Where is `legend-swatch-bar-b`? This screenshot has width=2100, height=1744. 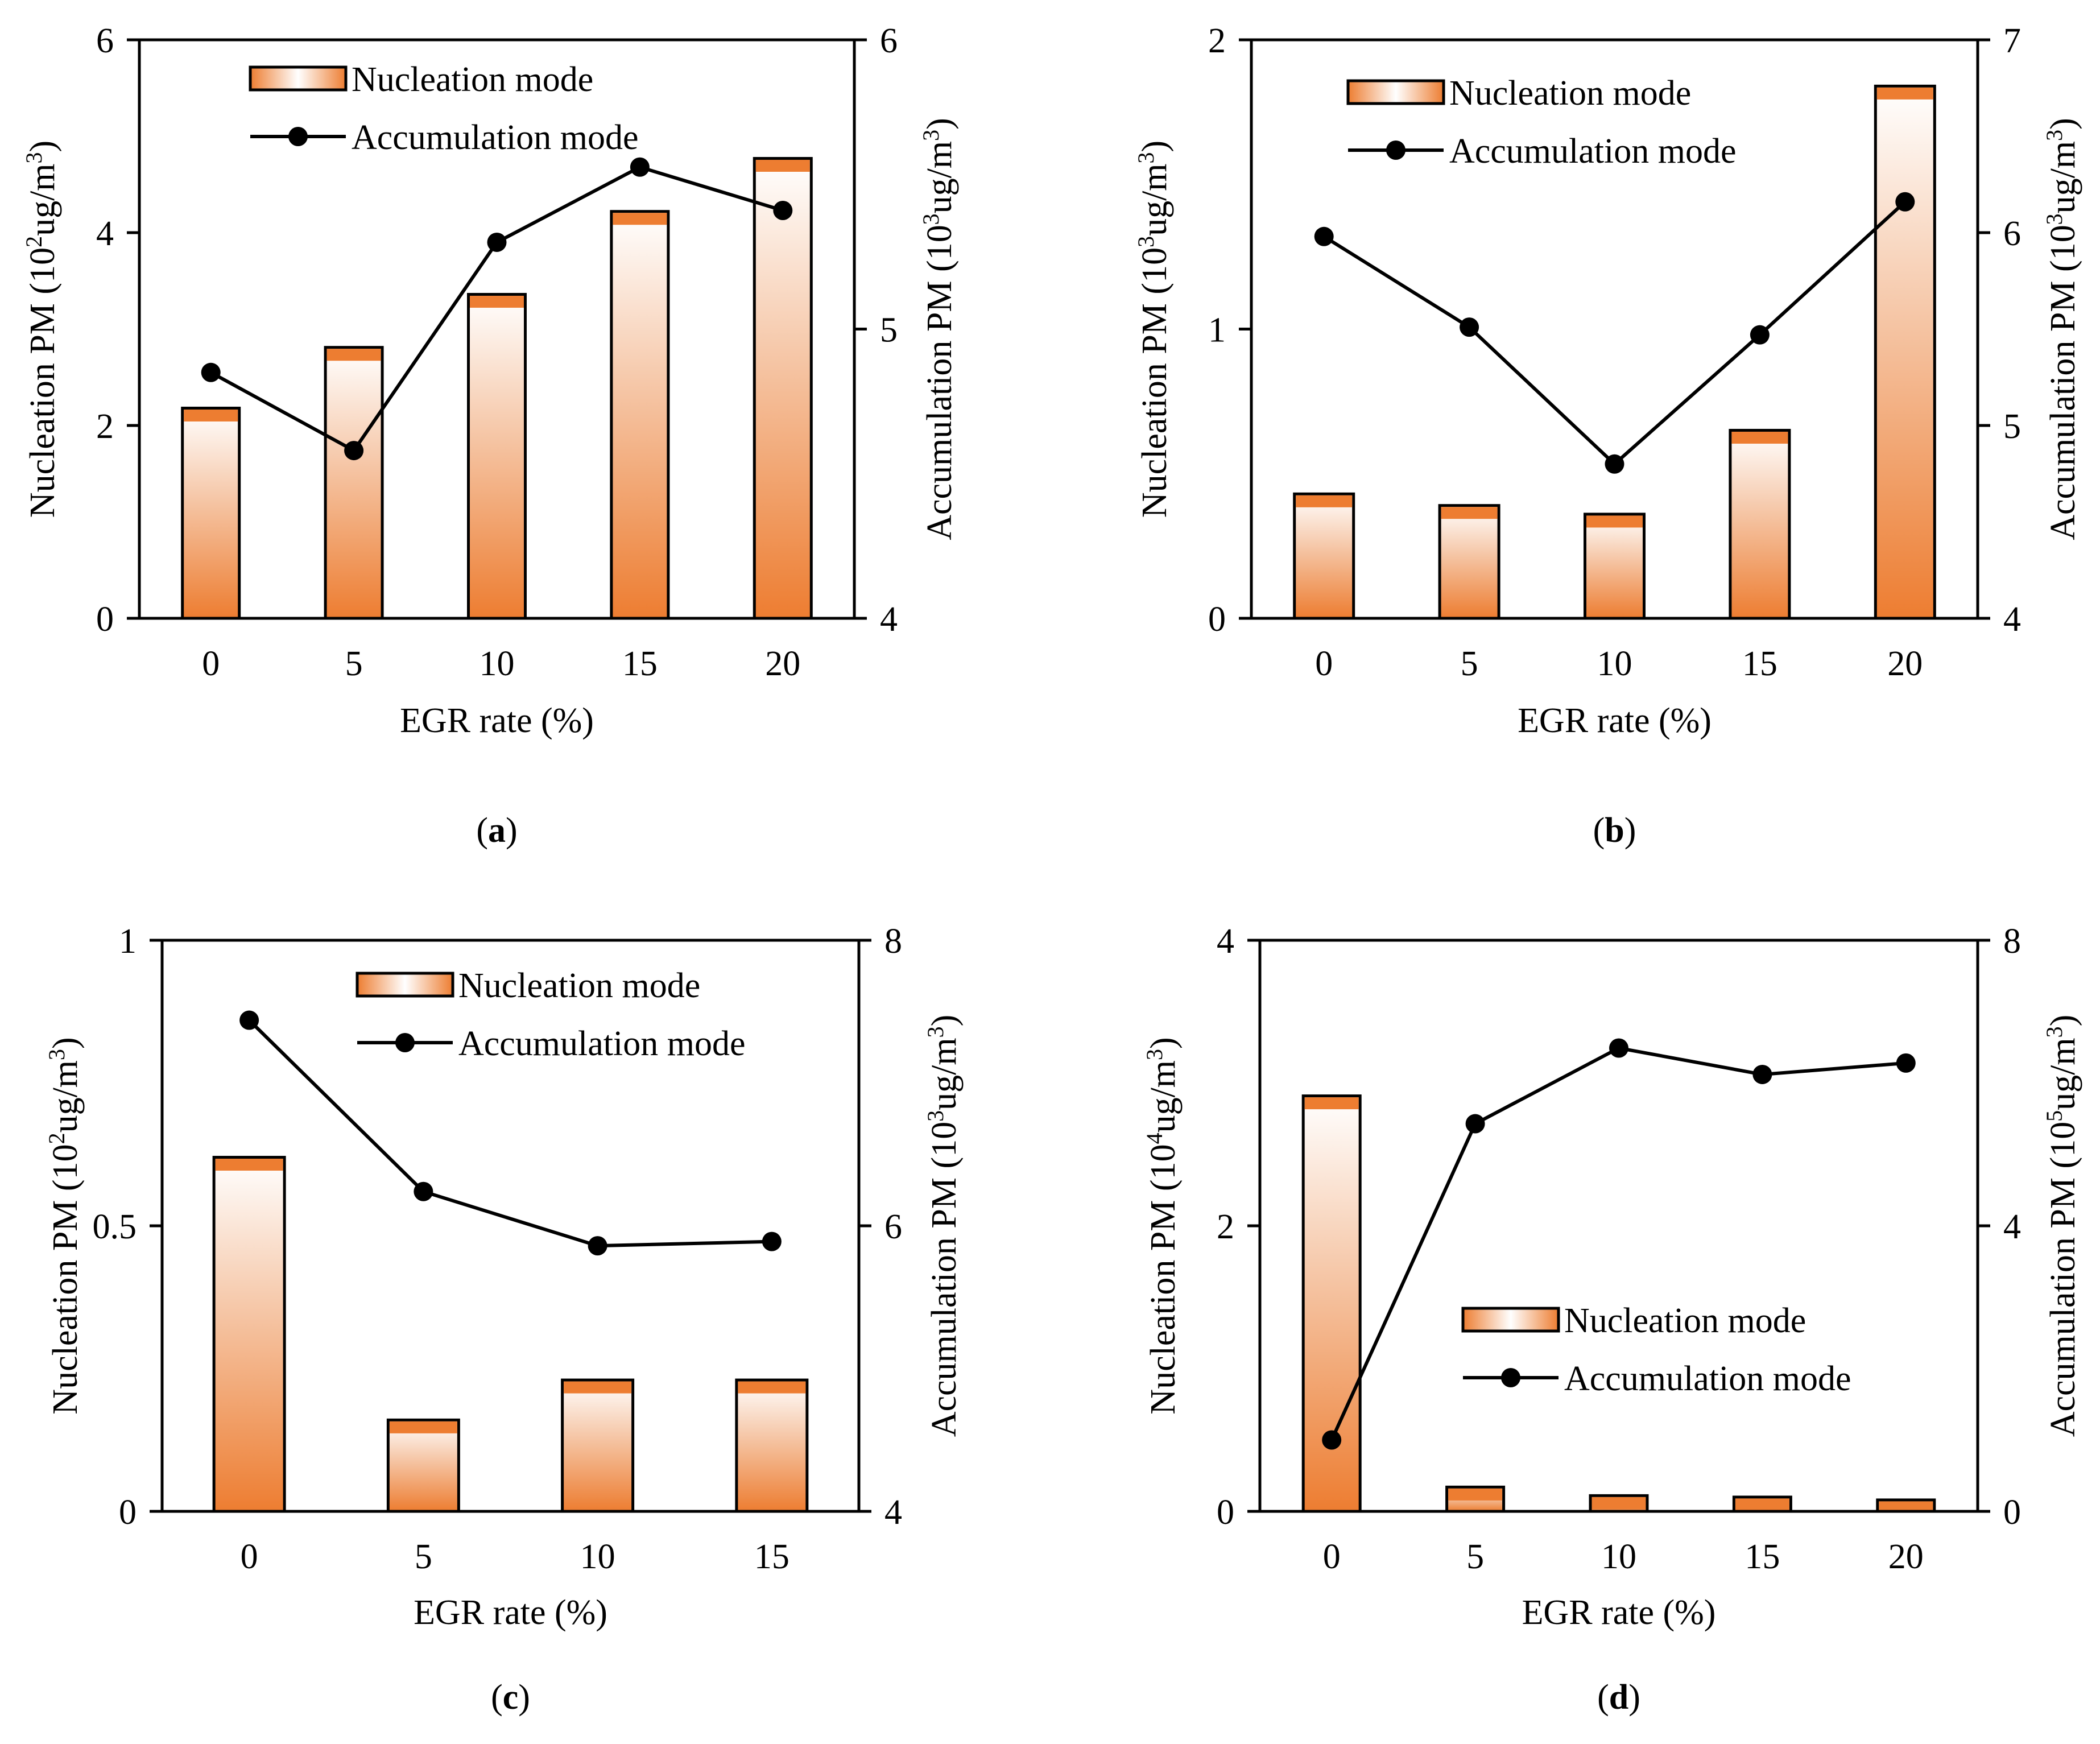 legend-swatch-bar-b is located at coordinates (1395, 92).